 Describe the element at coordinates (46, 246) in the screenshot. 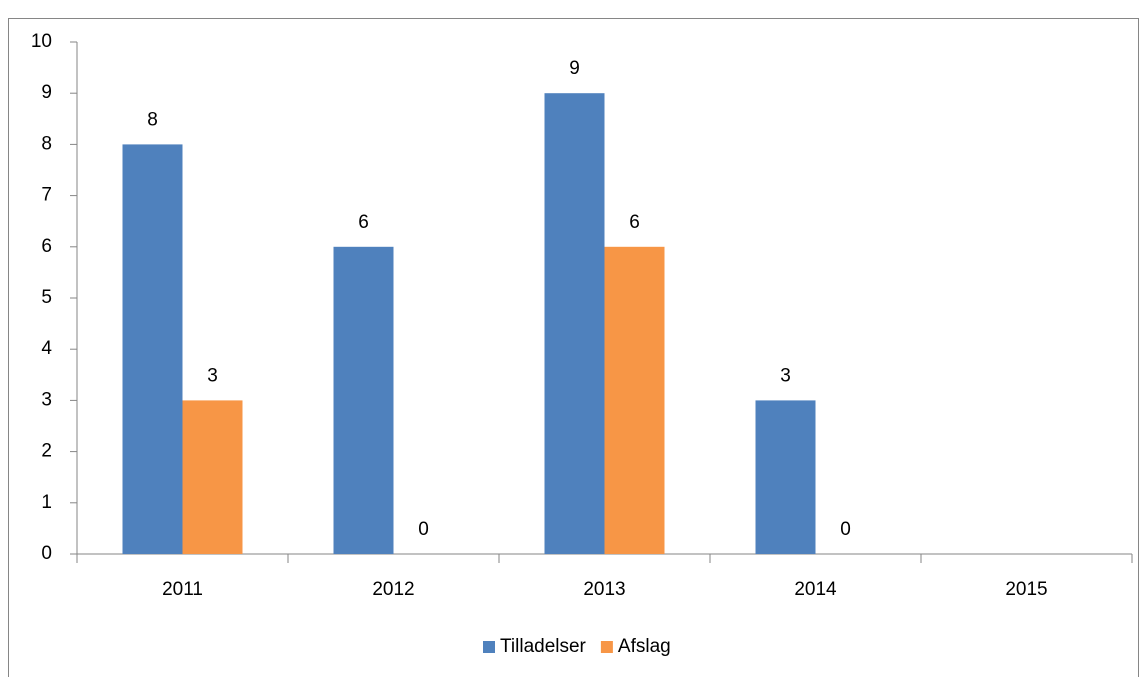

I see `y-tick-label: 6` at that location.